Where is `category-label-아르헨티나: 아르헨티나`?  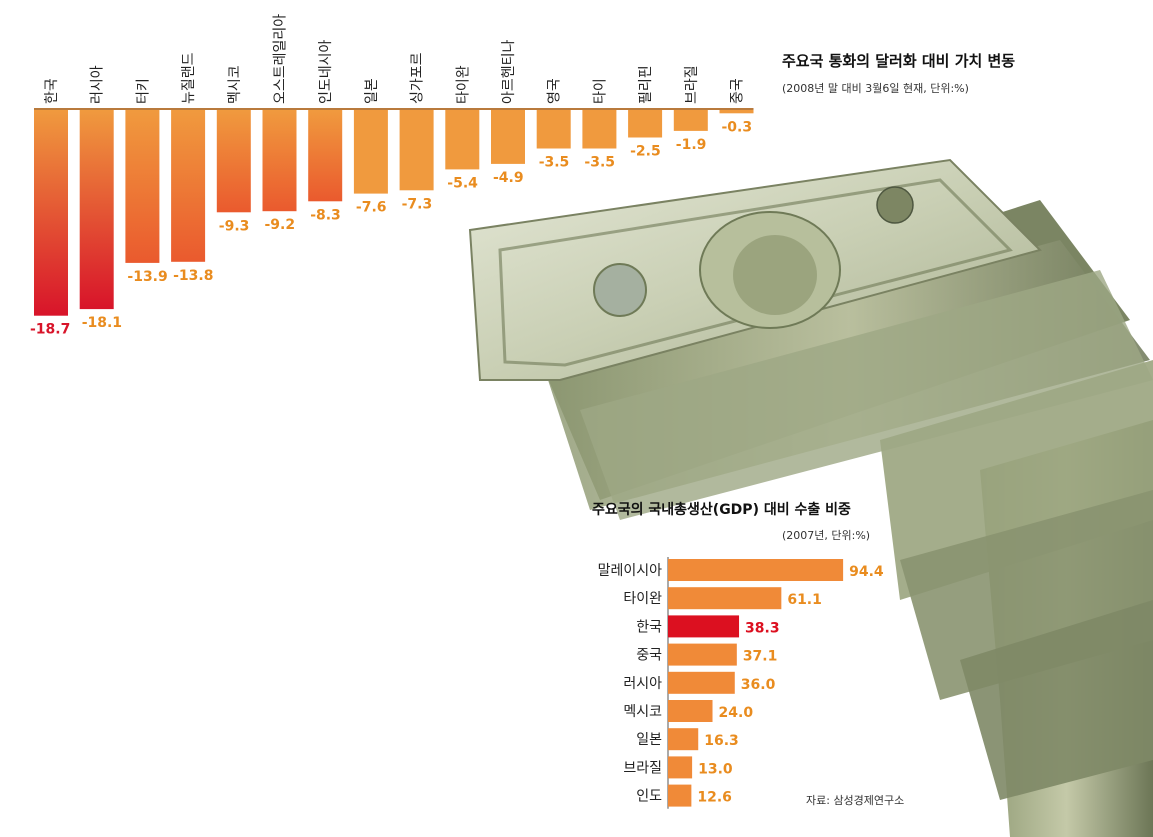
category-label-아르헨티나: 아르헨티나 is located at coordinates (509, 71).